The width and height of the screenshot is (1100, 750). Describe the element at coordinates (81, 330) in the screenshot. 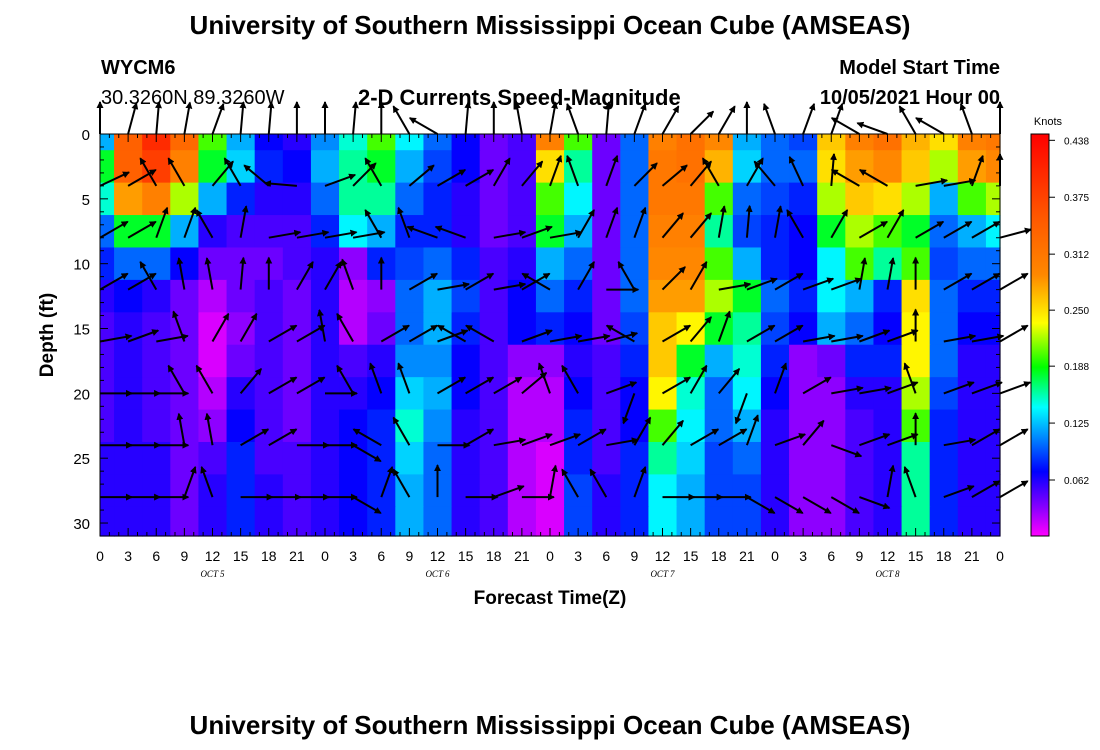

I see `y-tick-label: 15` at that location.